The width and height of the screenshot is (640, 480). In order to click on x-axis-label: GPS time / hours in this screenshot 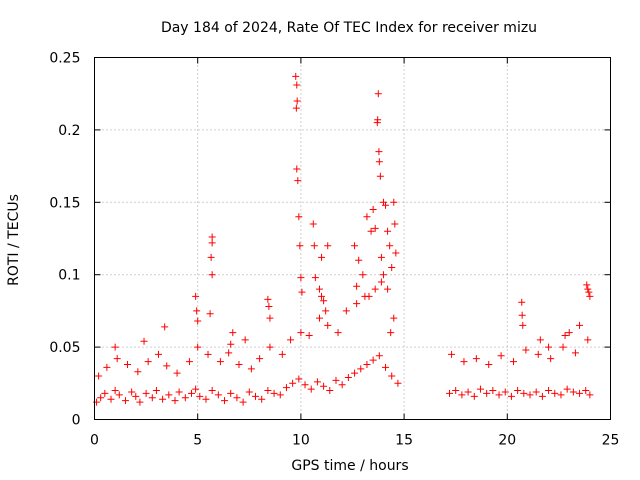, I will do `click(349, 466)`.